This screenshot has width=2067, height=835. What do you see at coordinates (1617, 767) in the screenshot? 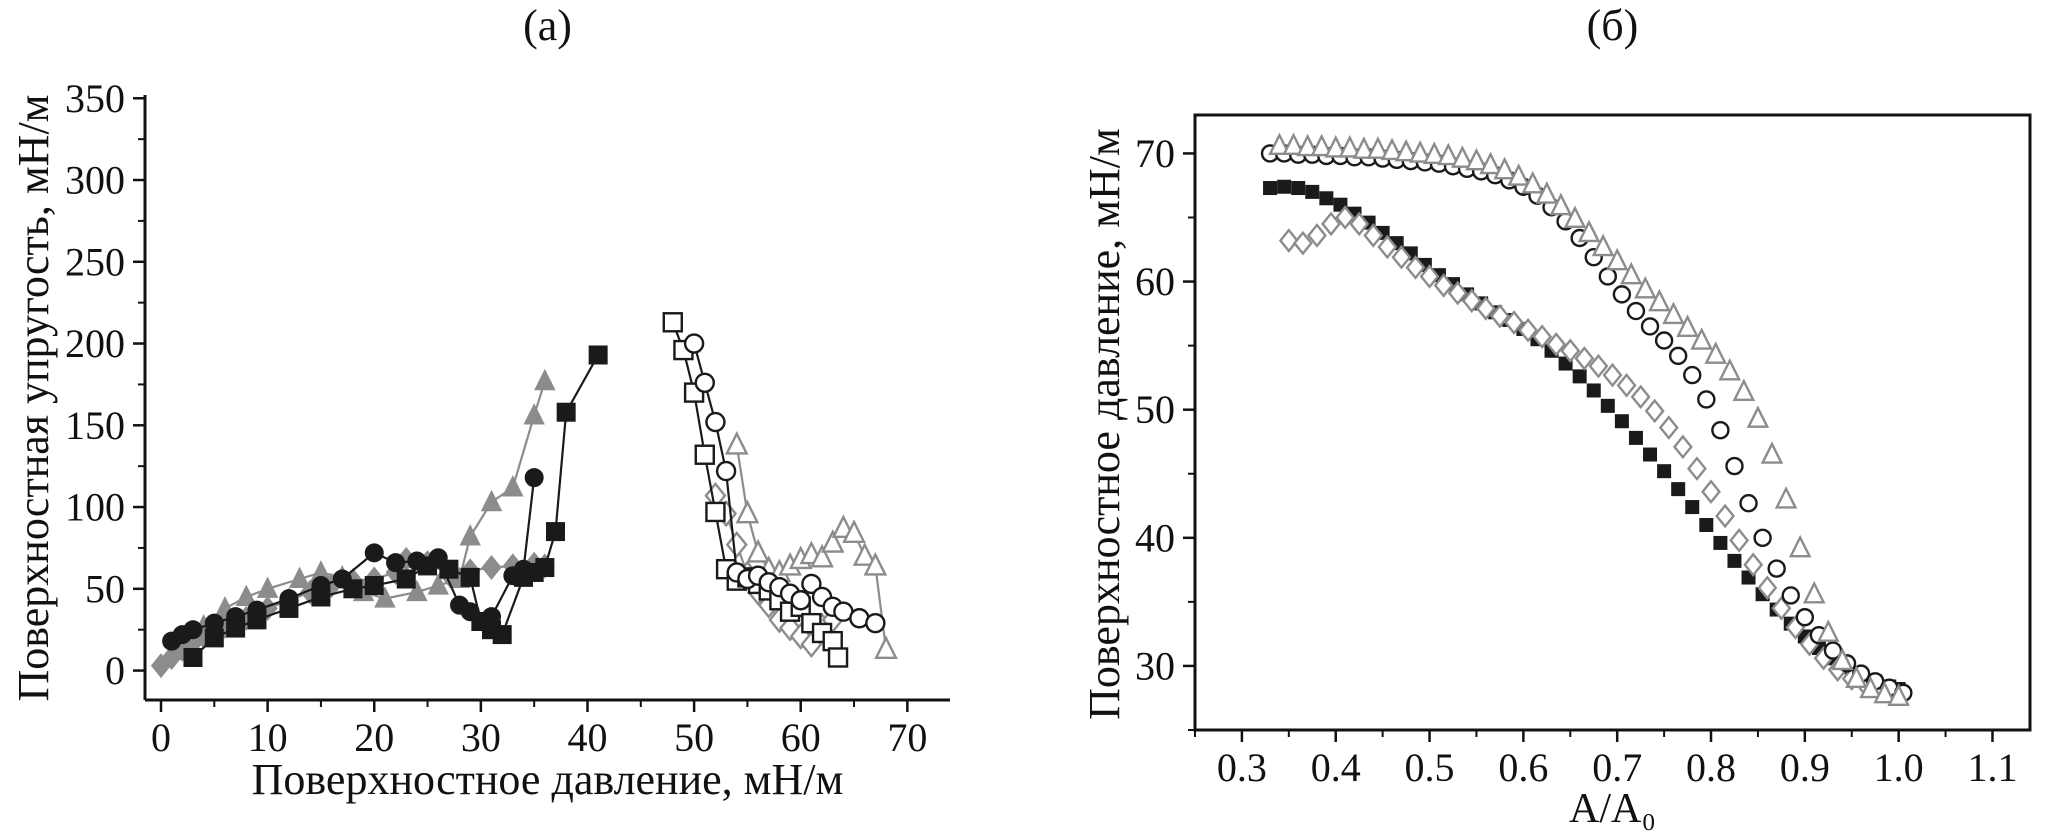
I see `svg-text: 0.7` at bounding box center [1617, 767].